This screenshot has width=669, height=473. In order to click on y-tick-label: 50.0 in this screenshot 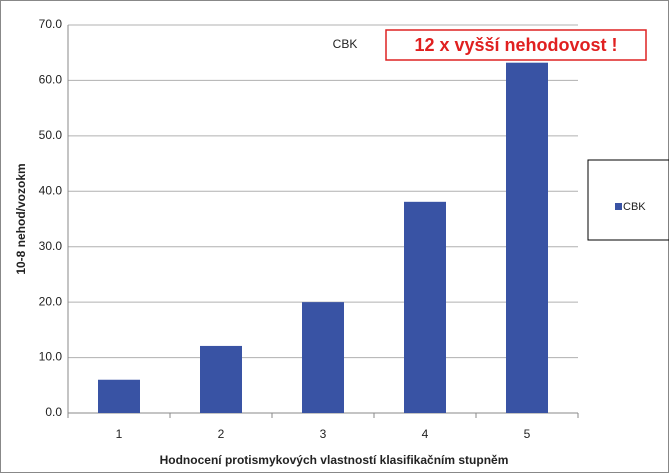, I will do `click(51, 135)`.